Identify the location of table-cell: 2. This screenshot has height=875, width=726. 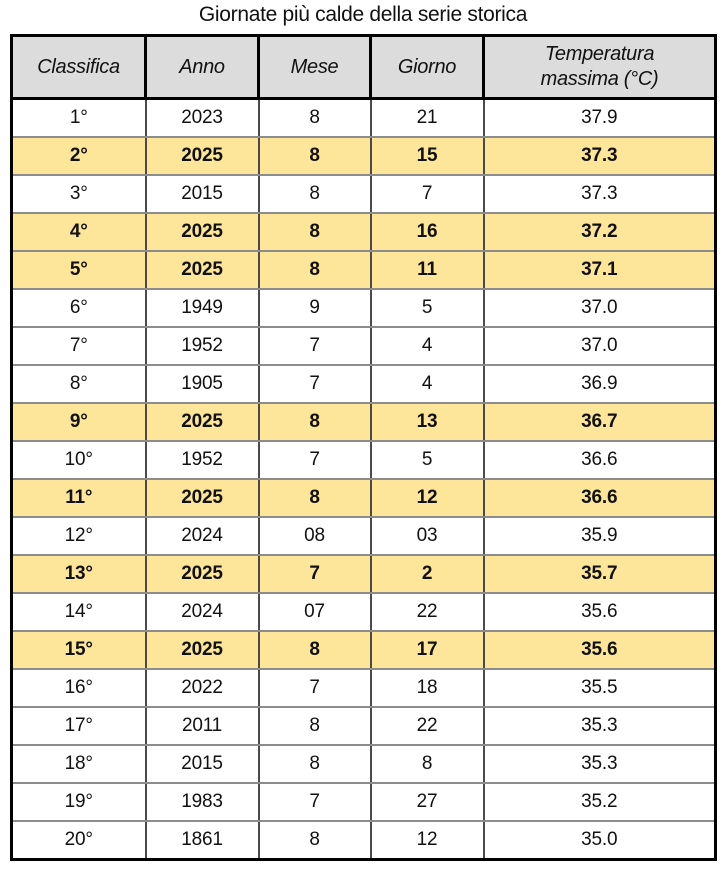
(427, 574).